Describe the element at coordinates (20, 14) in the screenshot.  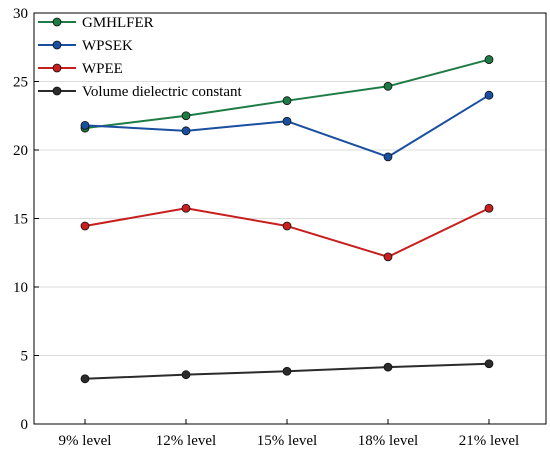
I see `y-tick-label: 30` at that location.